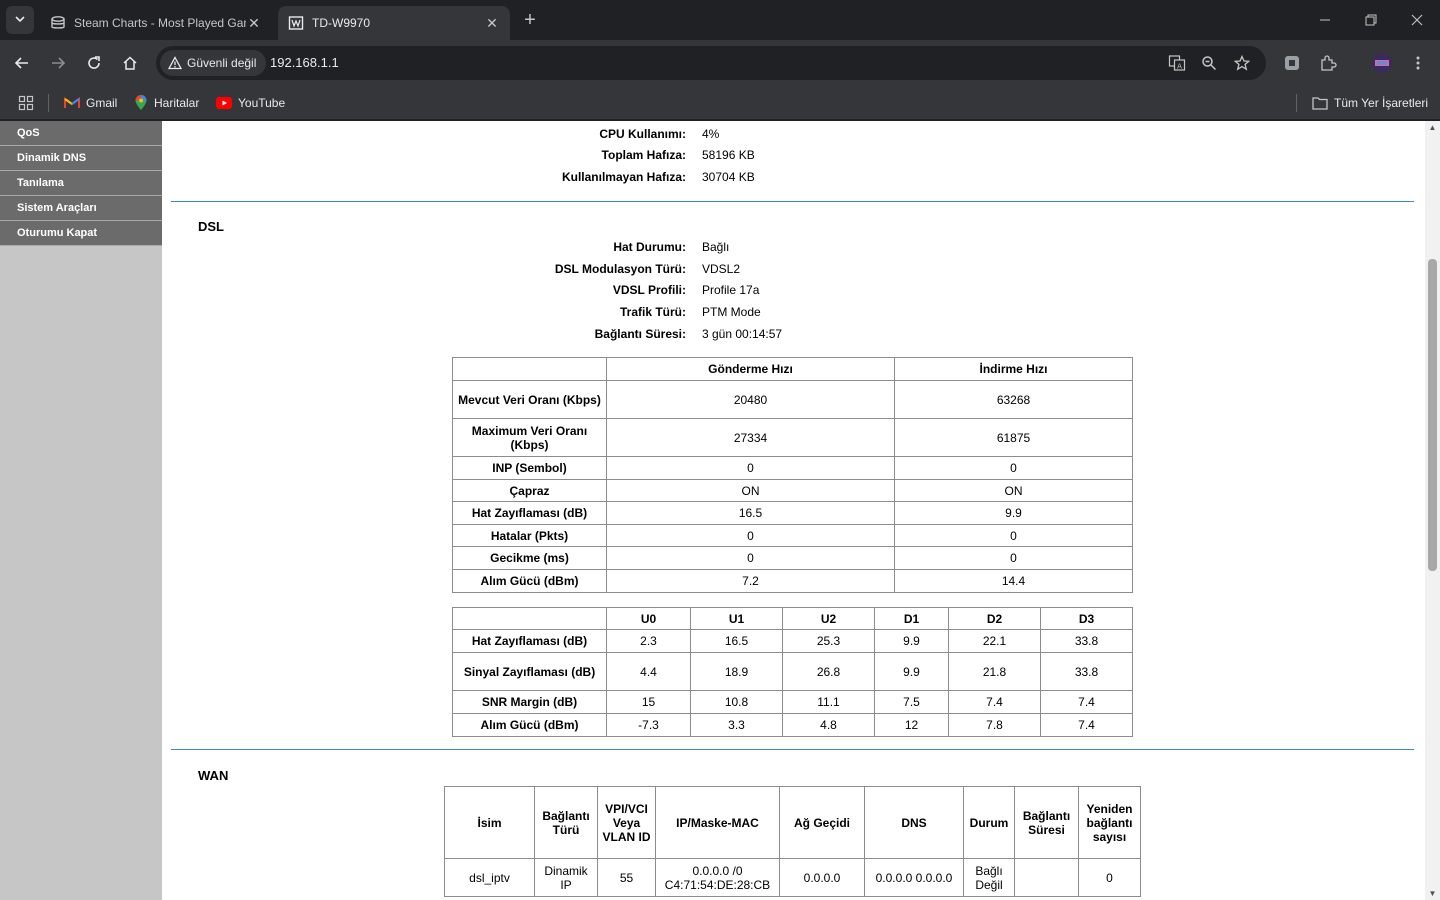 This screenshot has height=900, width=1440. Describe the element at coordinates (1382, 63) in the screenshot. I see `profile-avatar` at that location.